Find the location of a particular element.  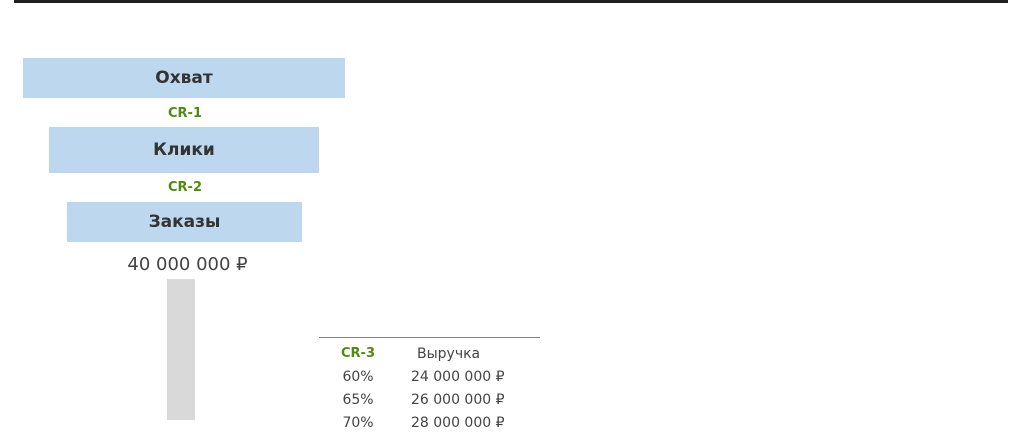

table-row: 60% 24 000 000 ₽ is located at coordinates (429, 376).